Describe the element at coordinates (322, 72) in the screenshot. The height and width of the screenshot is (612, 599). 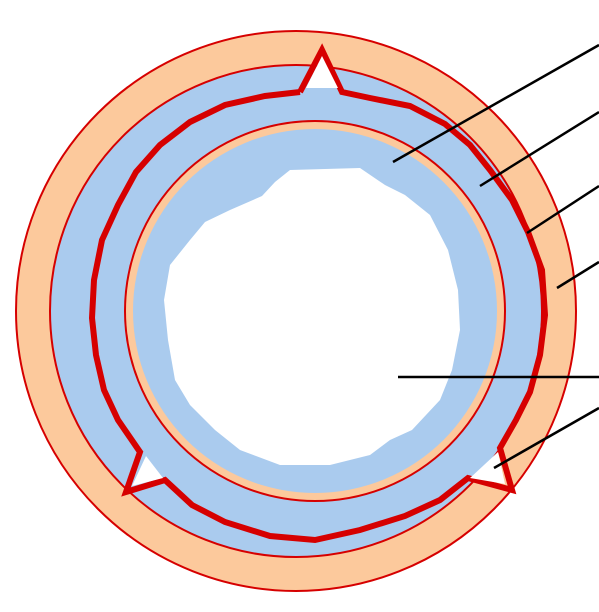
I see `notch-top` at that location.